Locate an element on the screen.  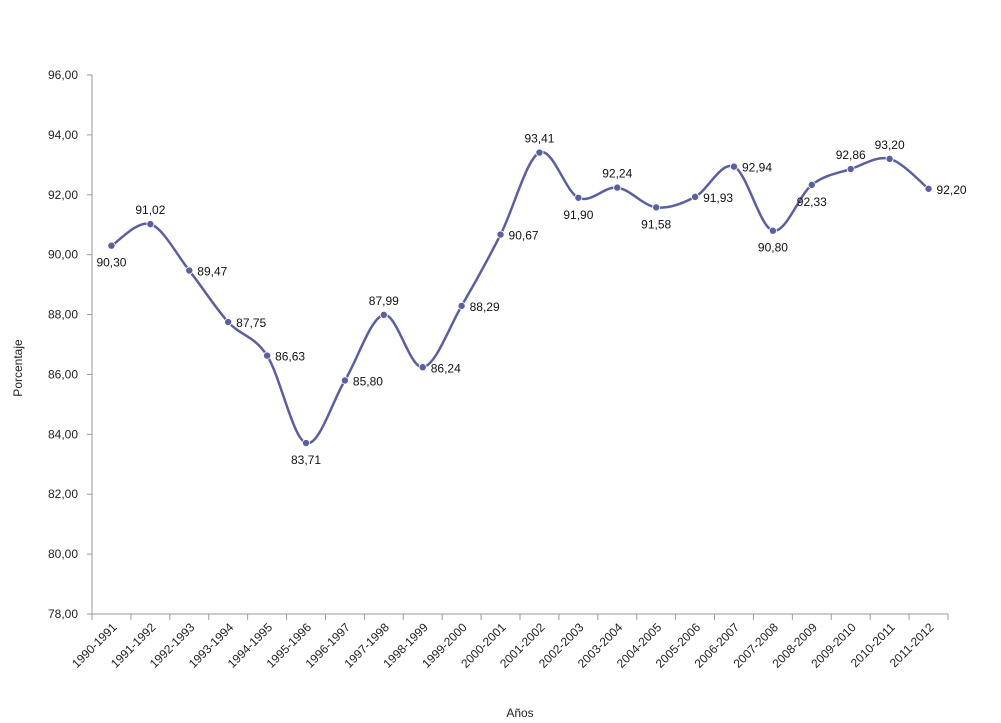
data-label: 92,33 is located at coordinates (812, 202).